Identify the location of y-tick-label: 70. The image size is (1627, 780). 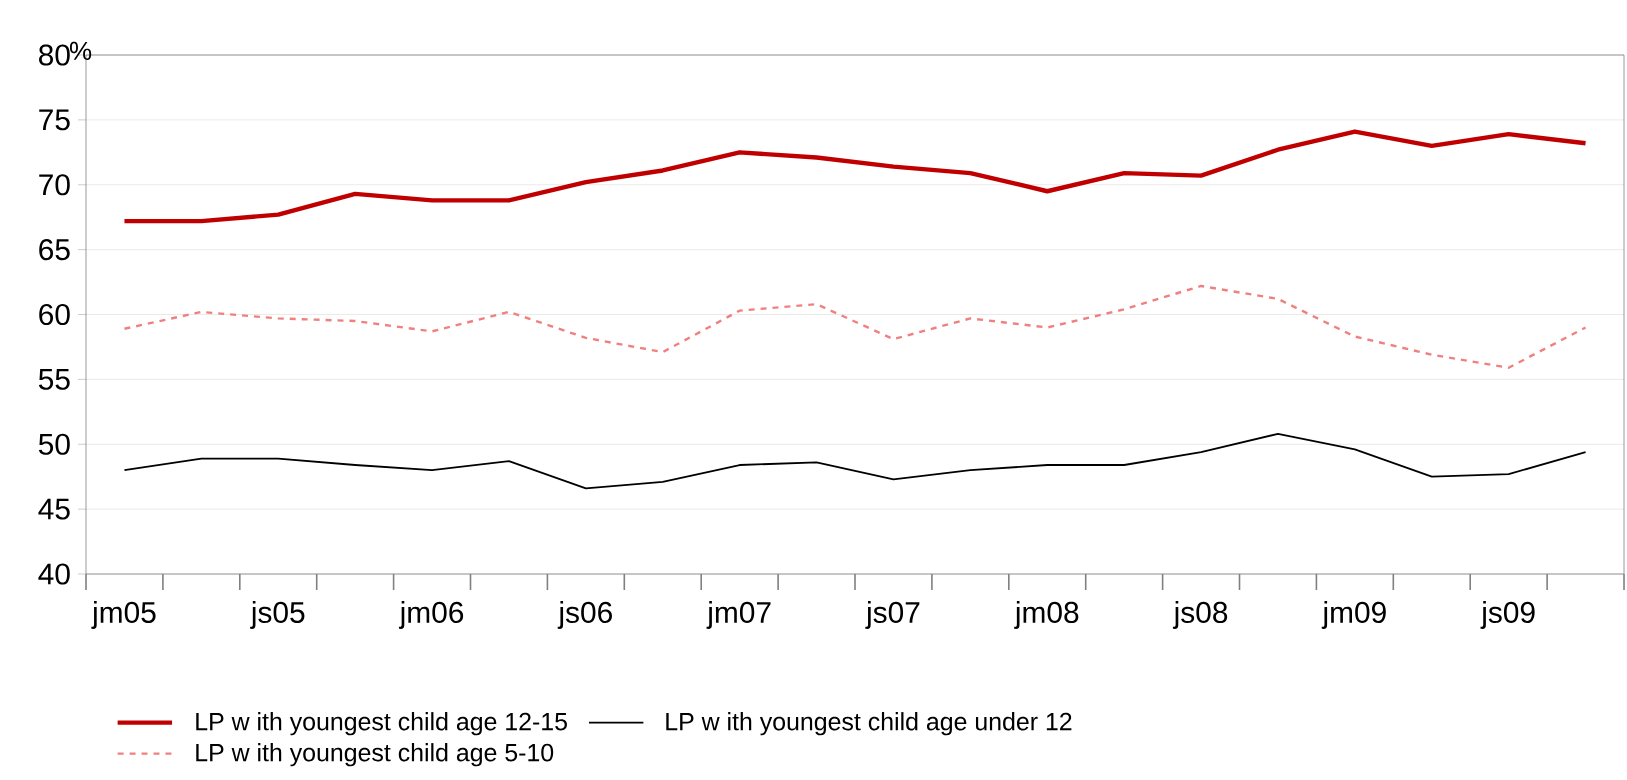
(54, 185).